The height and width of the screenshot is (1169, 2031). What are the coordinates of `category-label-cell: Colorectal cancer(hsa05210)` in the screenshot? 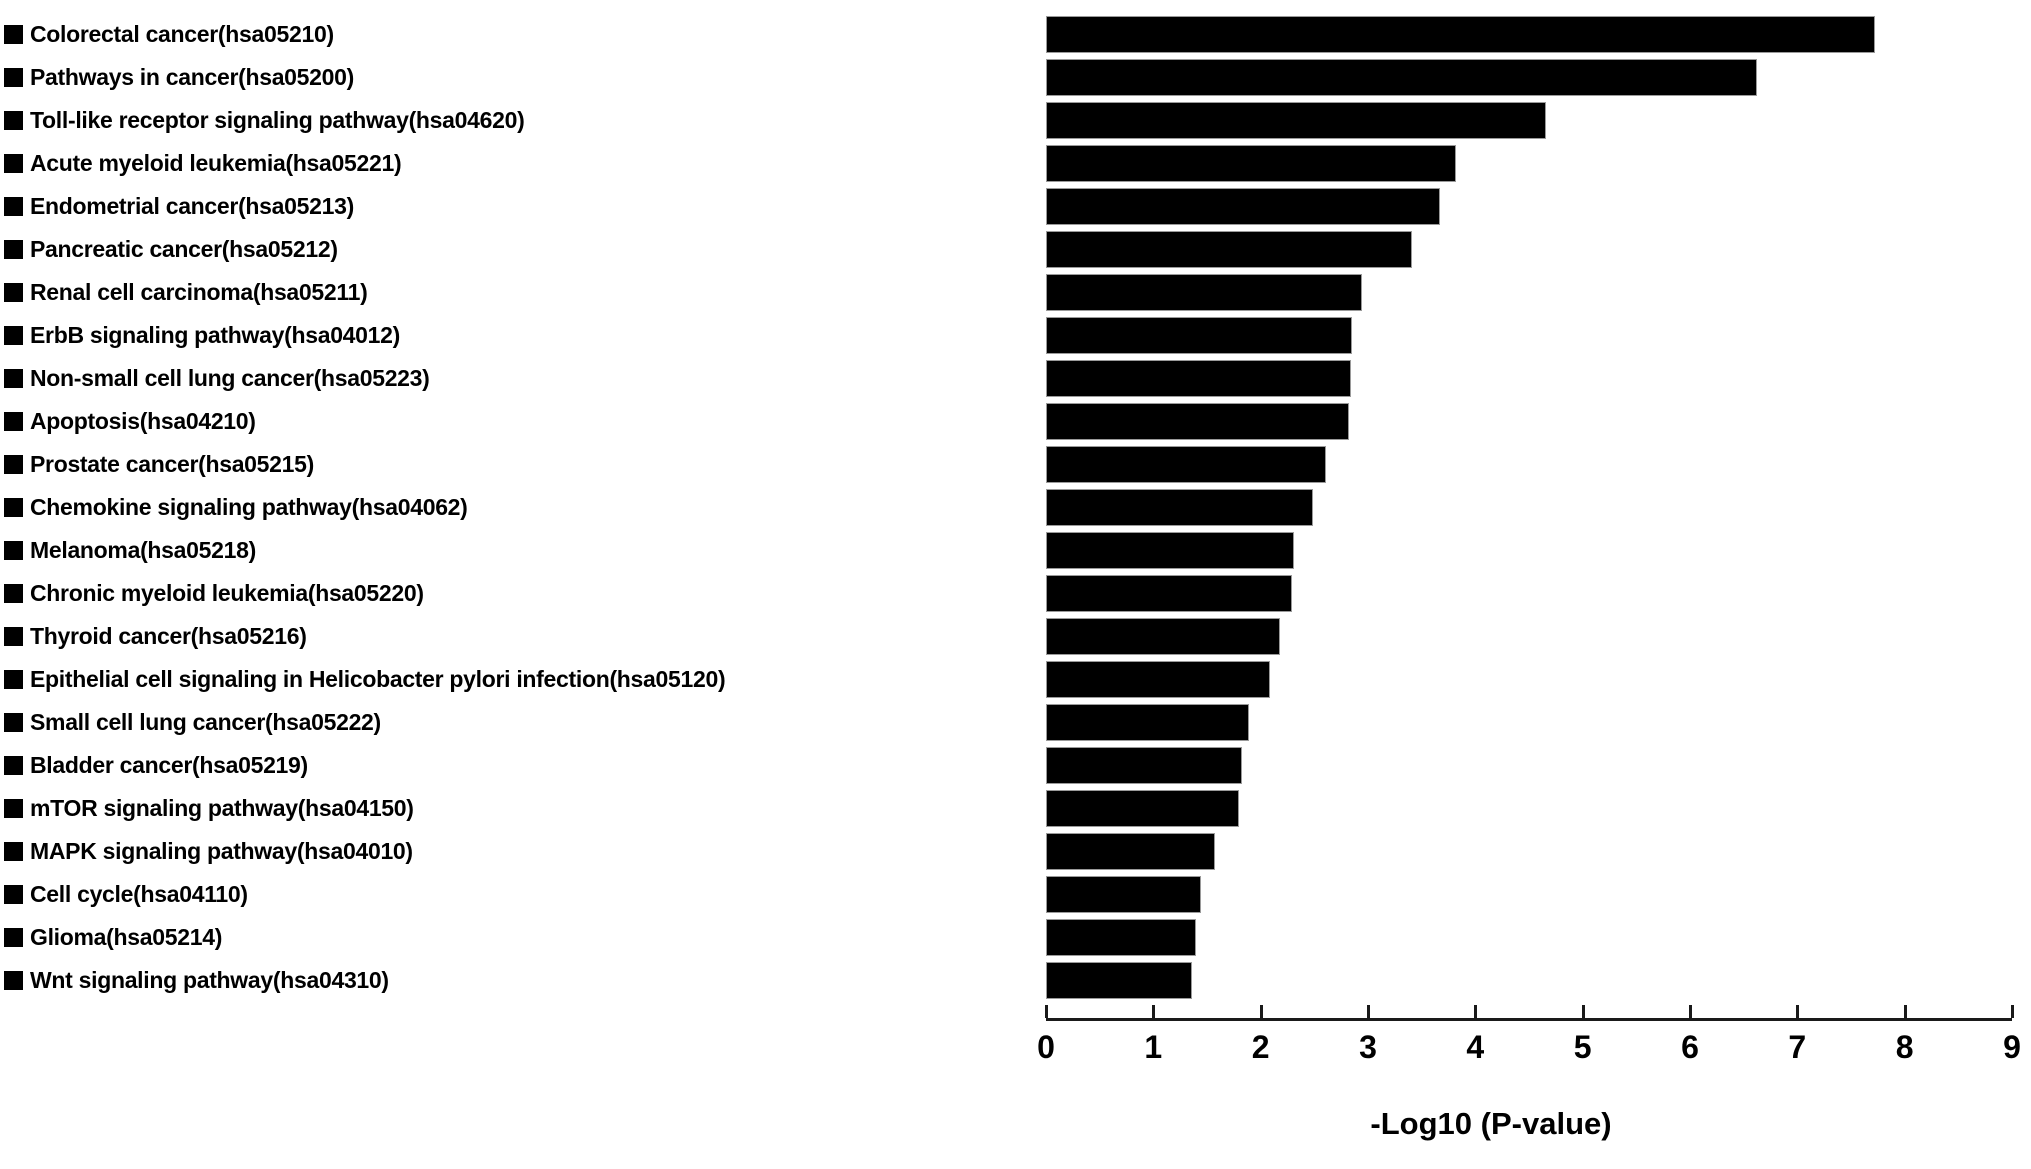 It's located at (523, 34).